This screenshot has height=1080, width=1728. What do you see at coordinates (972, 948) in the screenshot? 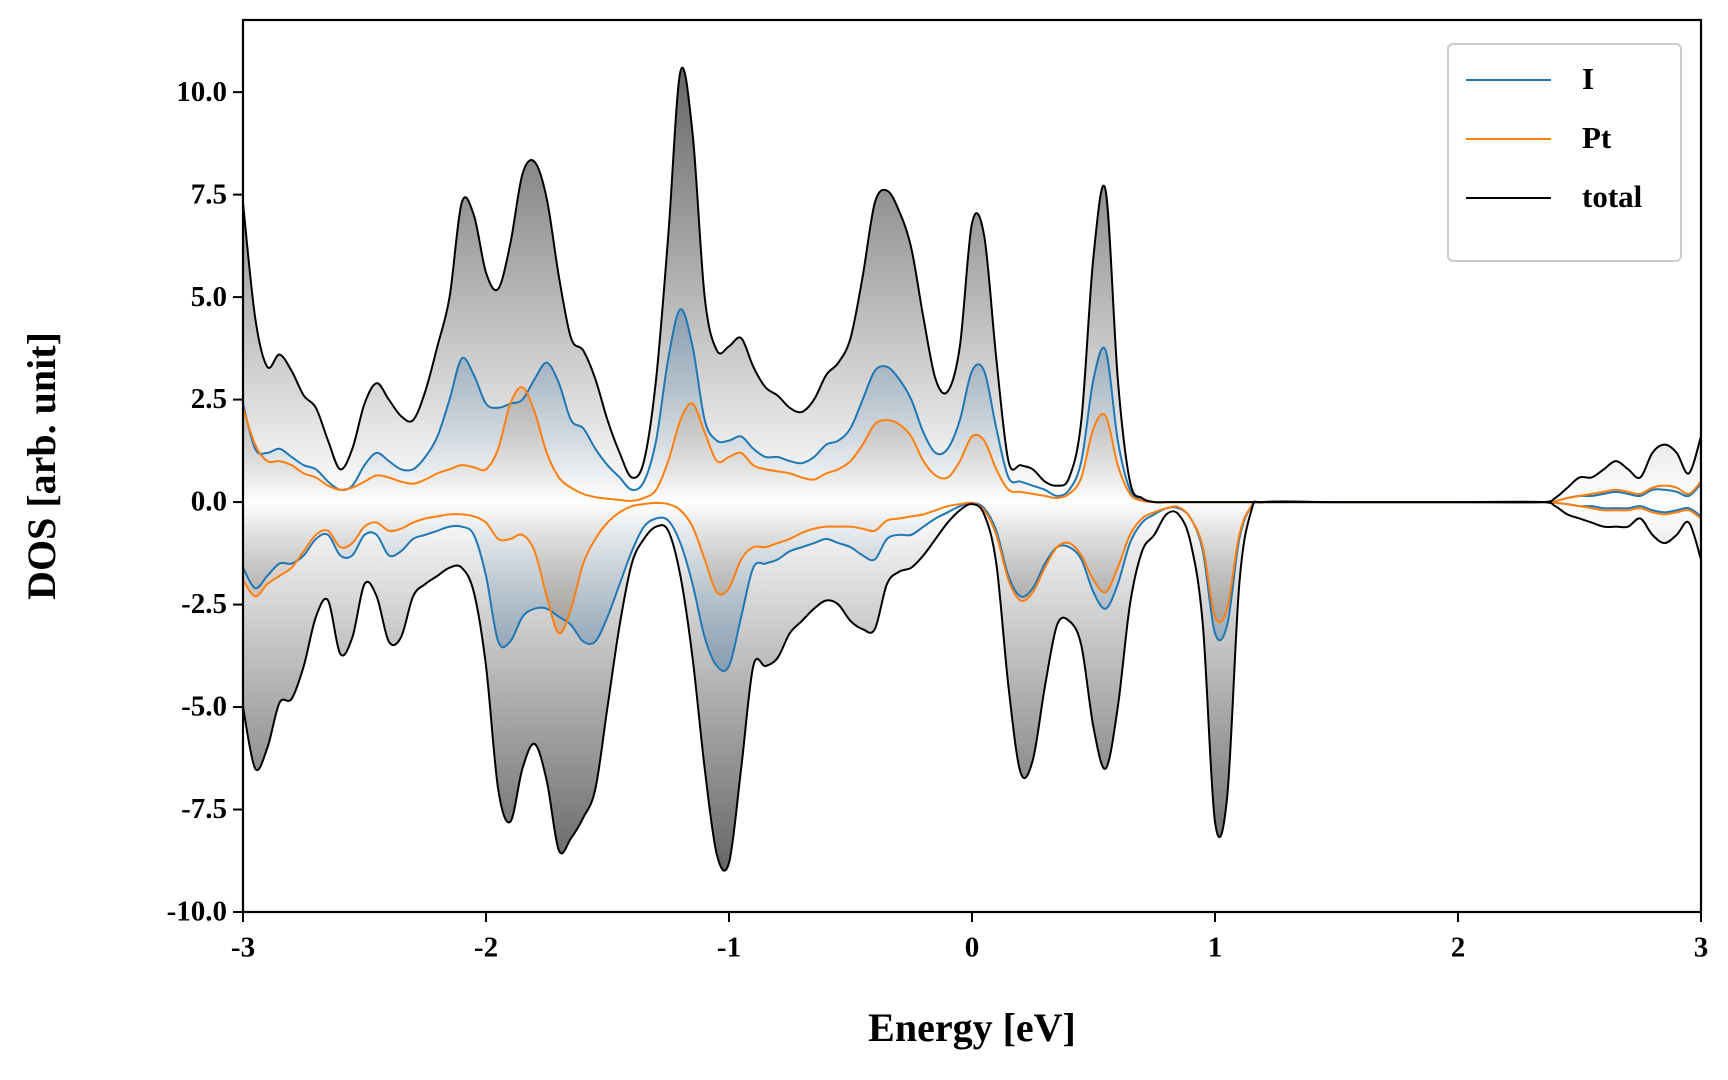
I see `x-tick-label: 0` at bounding box center [972, 948].